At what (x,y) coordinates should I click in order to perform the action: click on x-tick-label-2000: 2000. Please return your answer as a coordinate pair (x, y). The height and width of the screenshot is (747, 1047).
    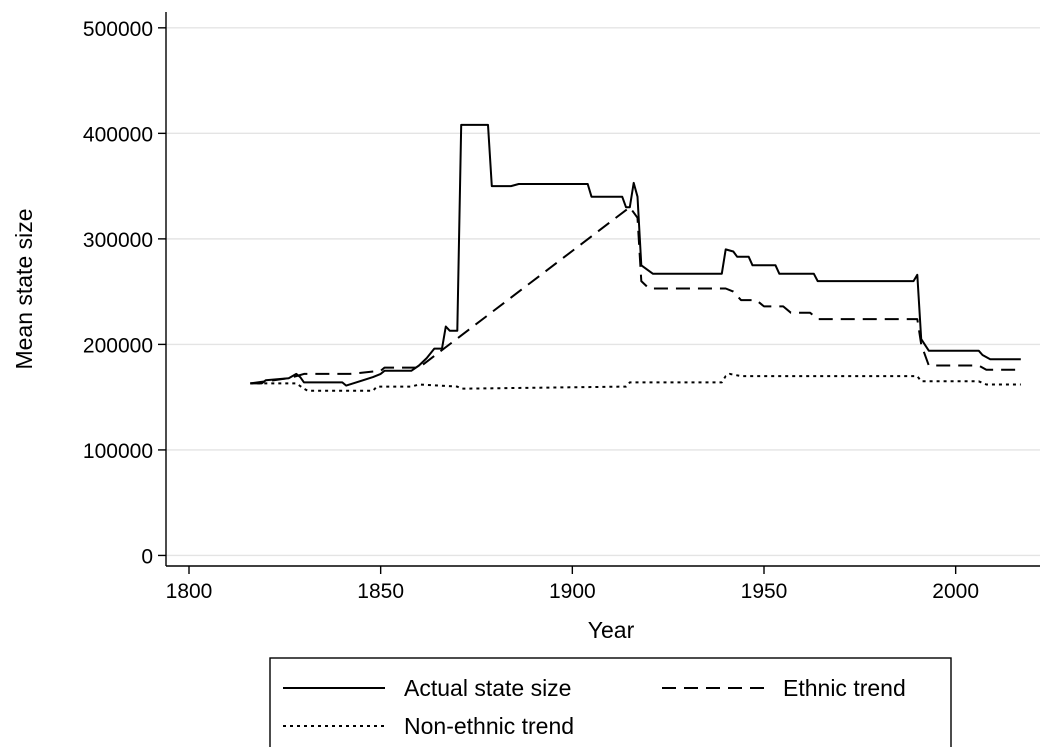
    Looking at the image, I should click on (955, 591).